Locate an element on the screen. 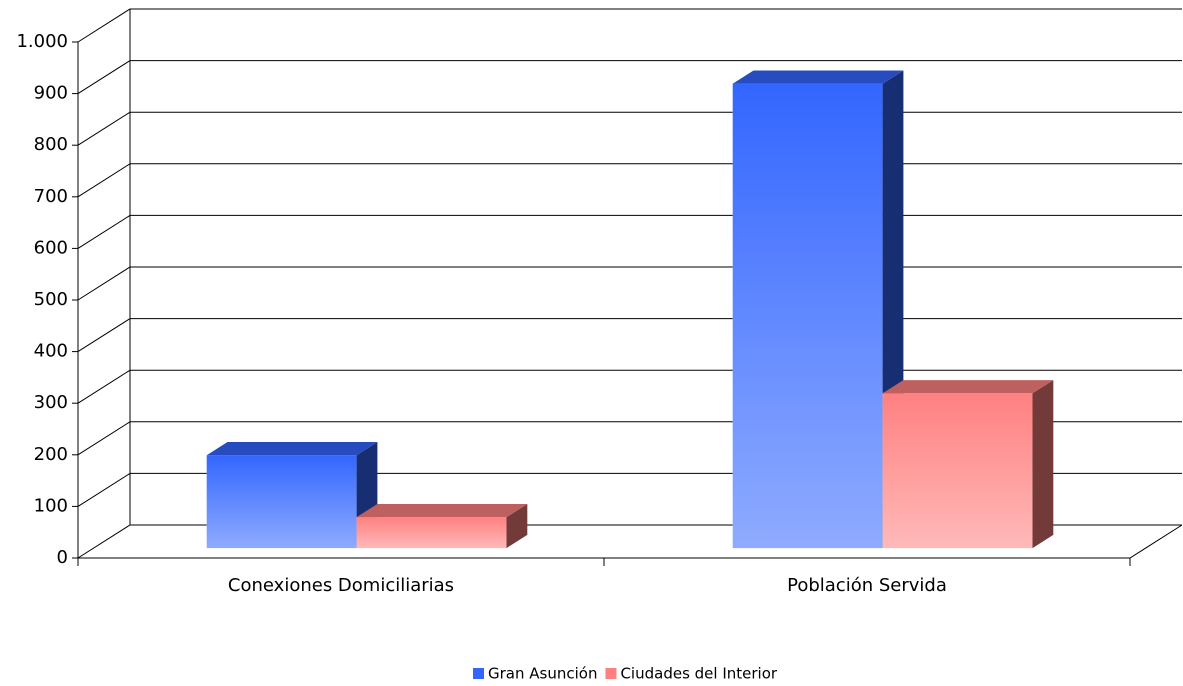  y-tick-label: 600 is located at coordinates (51, 247).